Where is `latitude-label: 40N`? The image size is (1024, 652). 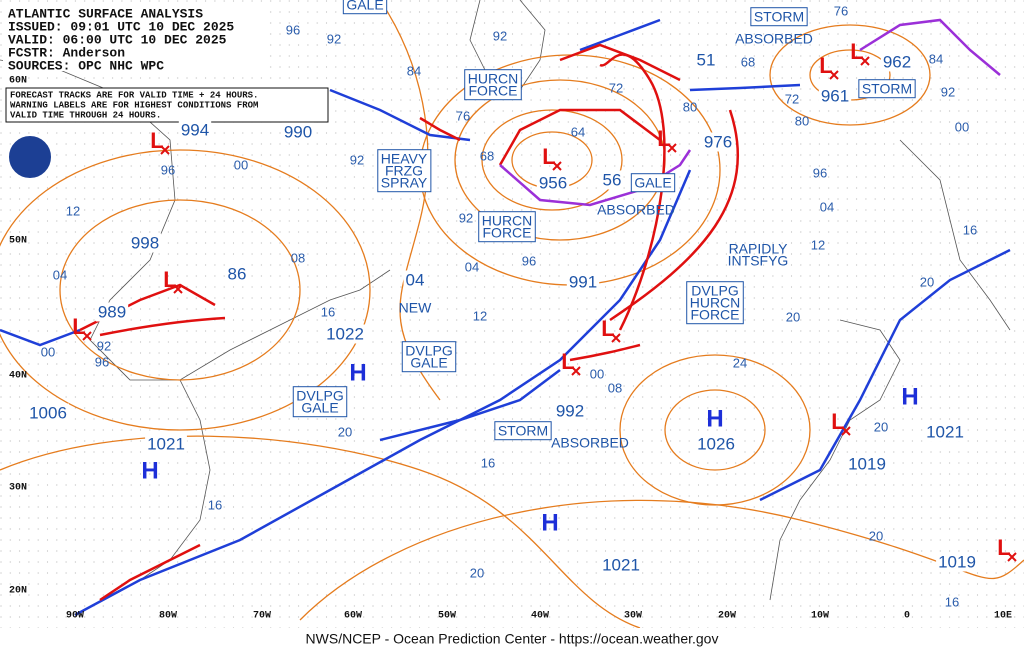 latitude-label: 40N is located at coordinates (18, 376).